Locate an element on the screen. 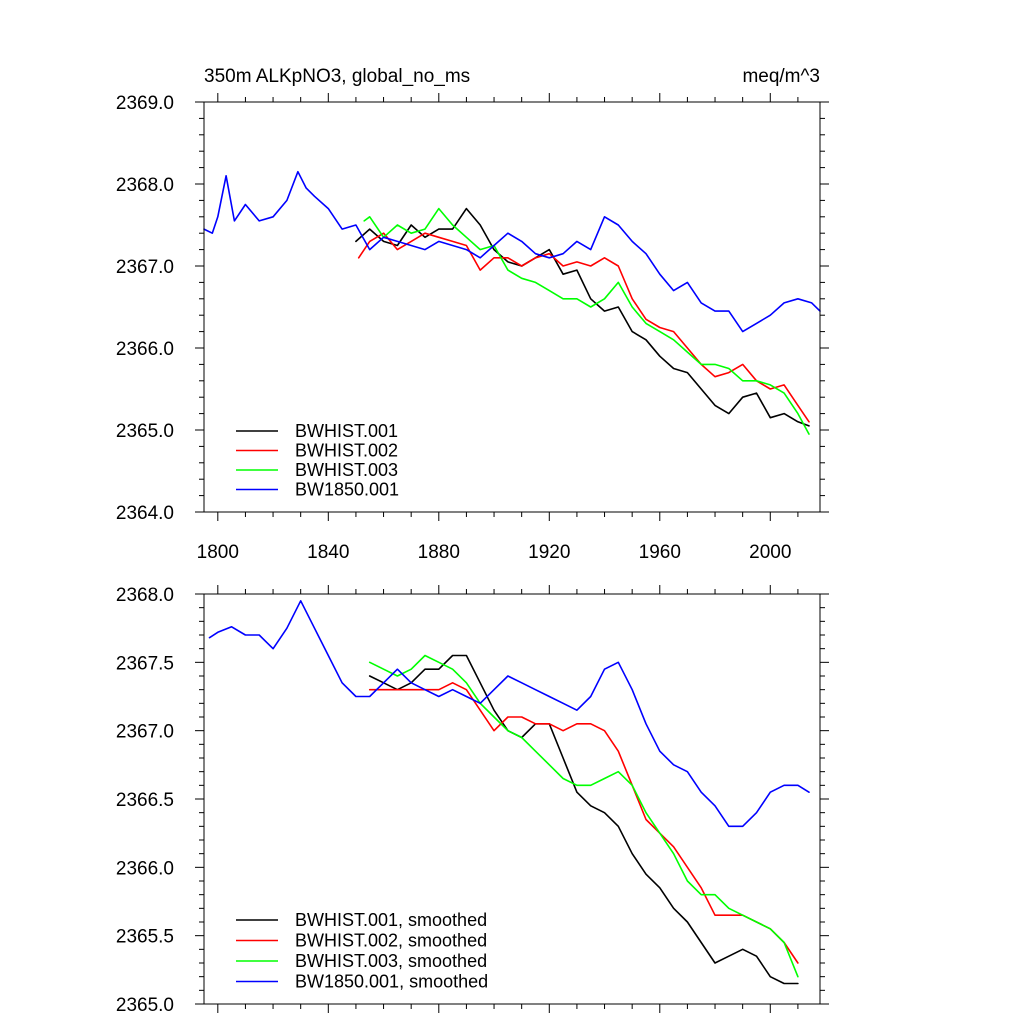 The image size is (1024, 1024). bottom-legend-label: BWHIST.003, smoothed is located at coordinates (391, 961).